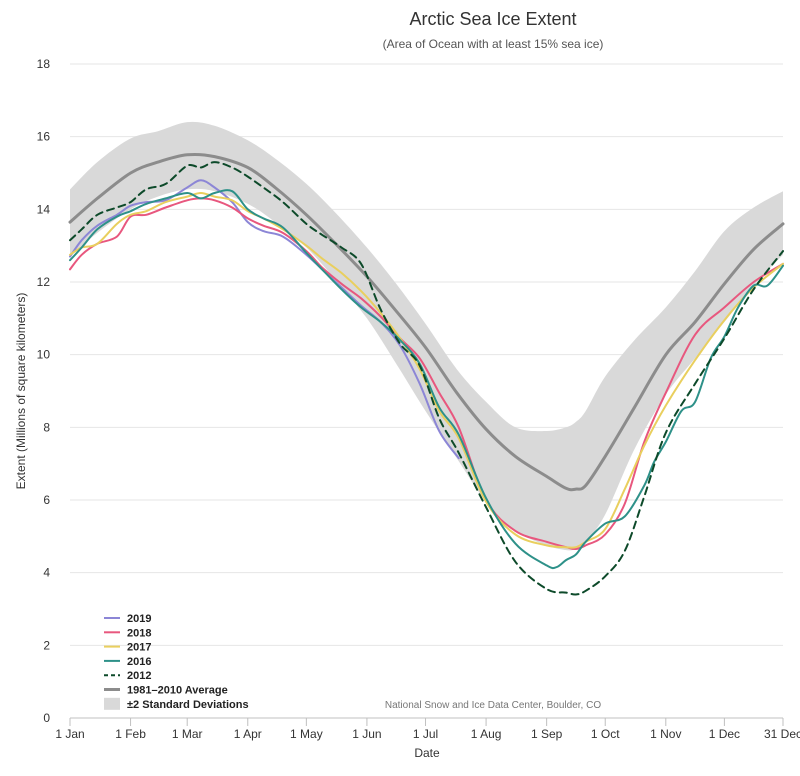 The height and width of the screenshot is (776, 800). What do you see at coordinates (44, 355) in the screenshot?
I see `y-tick-label: 10` at bounding box center [44, 355].